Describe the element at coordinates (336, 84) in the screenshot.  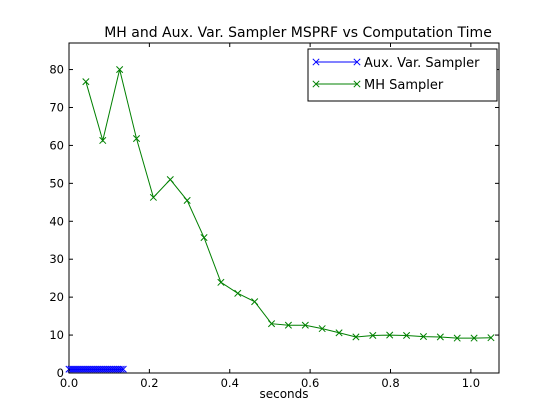
I see `legend-marker-mh` at that location.